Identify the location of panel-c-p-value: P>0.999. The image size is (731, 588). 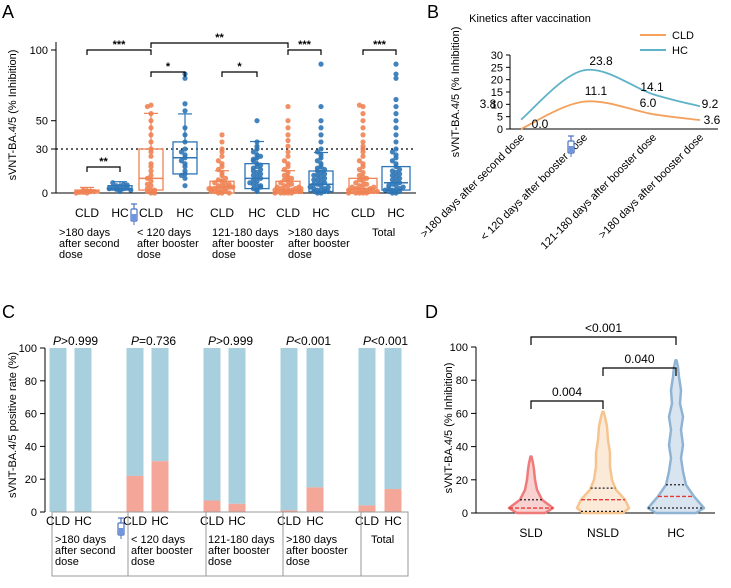
(230, 341).